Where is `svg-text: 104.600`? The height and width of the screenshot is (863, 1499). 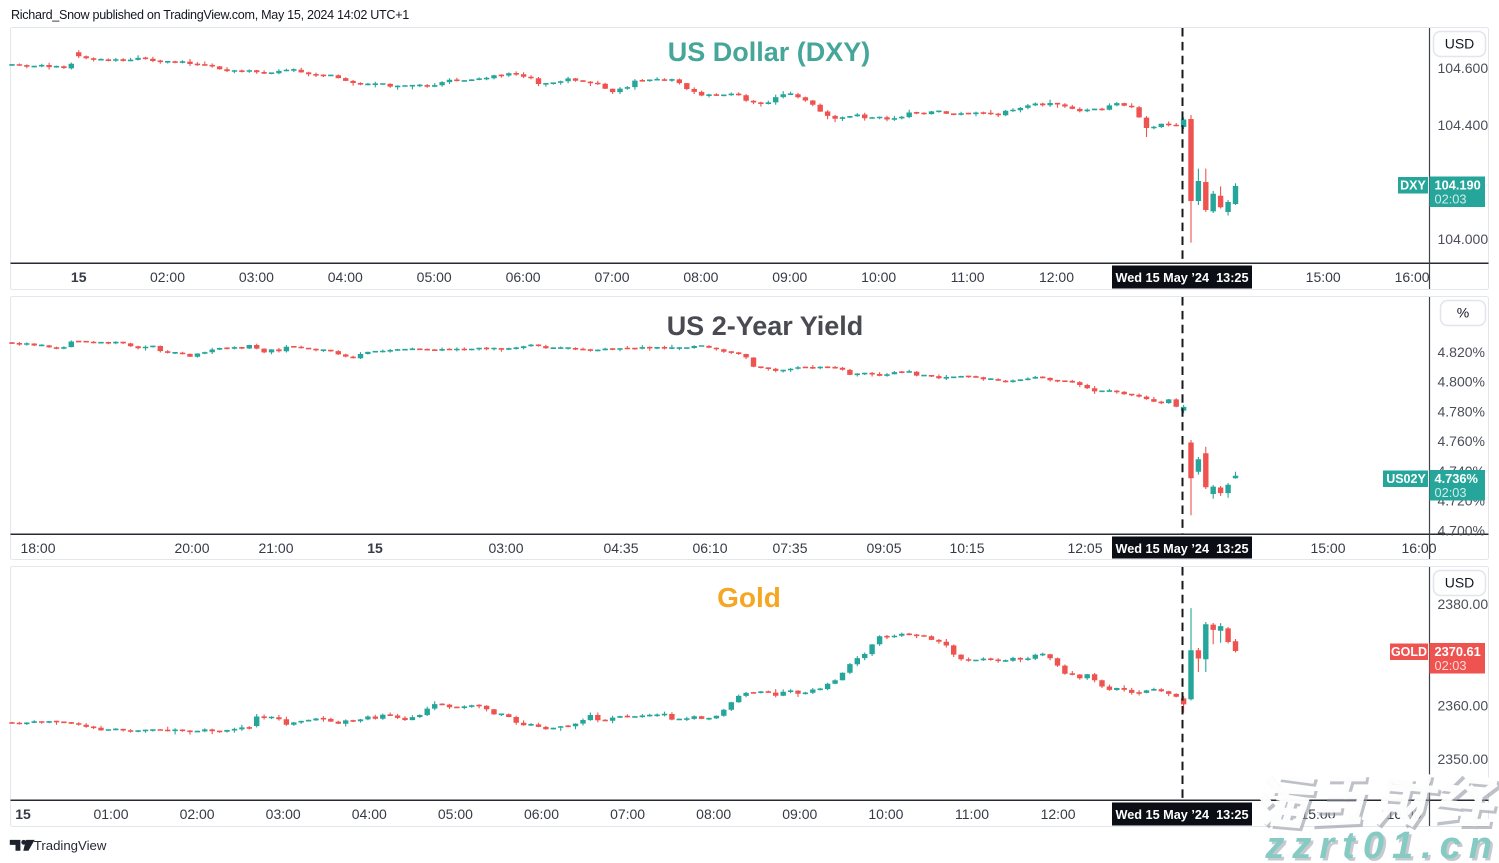
svg-text: 104.600 is located at coordinates (1463, 68).